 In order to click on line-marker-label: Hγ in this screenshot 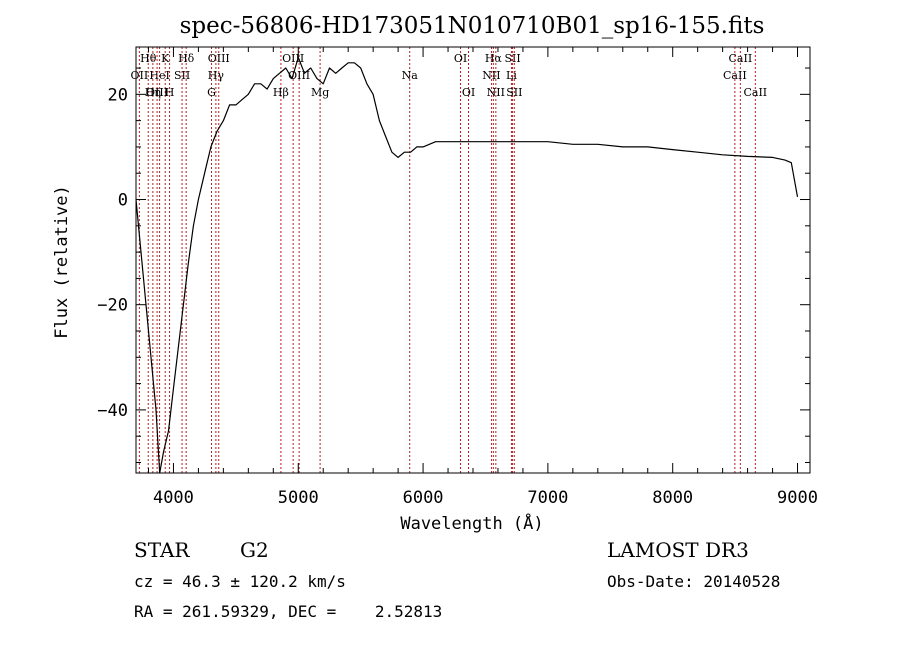, I will do `click(216, 75)`.